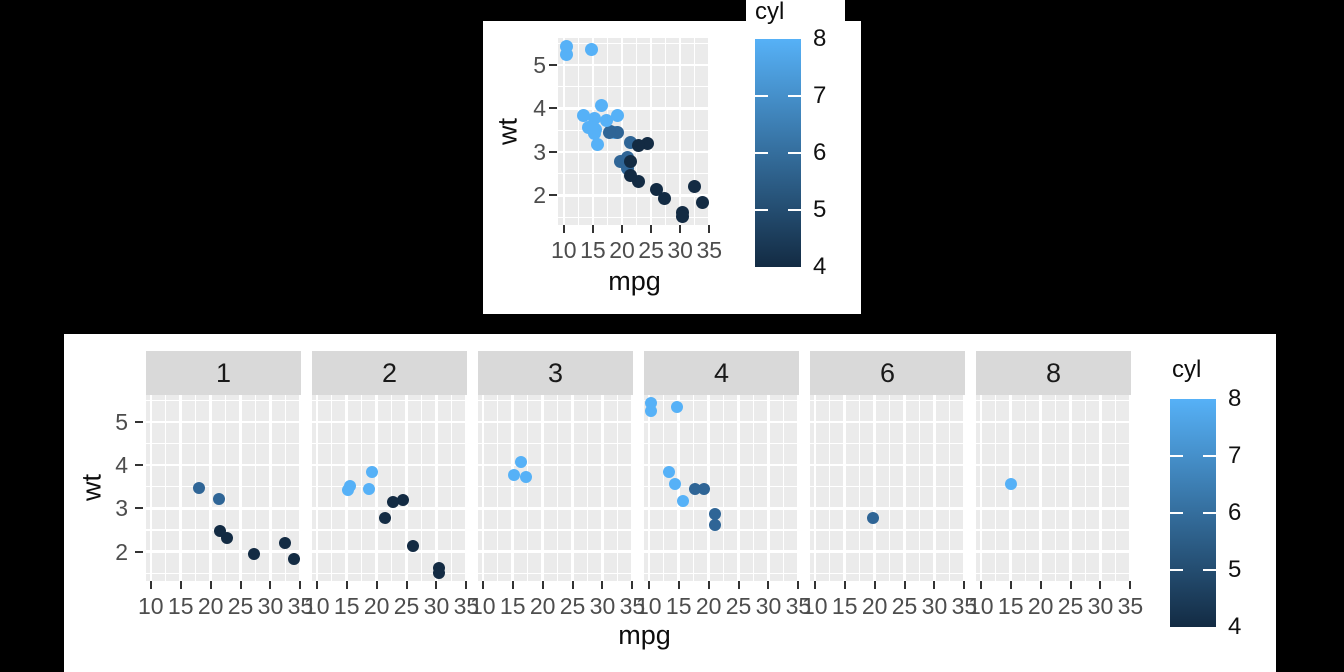 Image resolution: width=1344 pixels, height=672 pixels. I want to click on legend-tick-label: 8, so click(820, 38).